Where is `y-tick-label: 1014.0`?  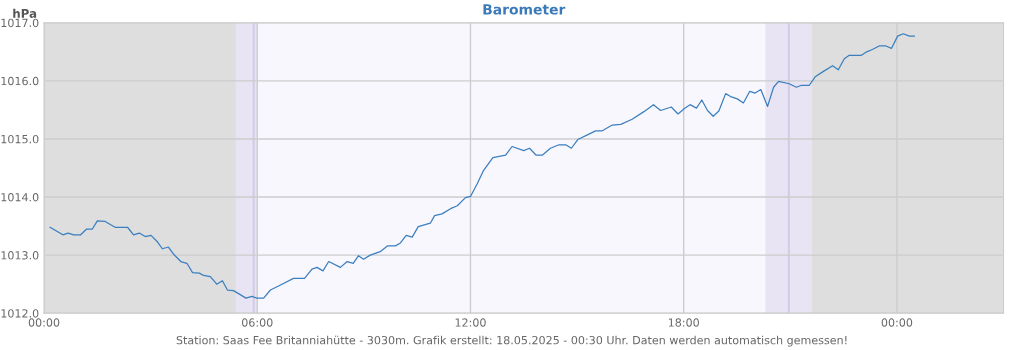 y-tick-label: 1014.0 is located at coordinates (20, 197).